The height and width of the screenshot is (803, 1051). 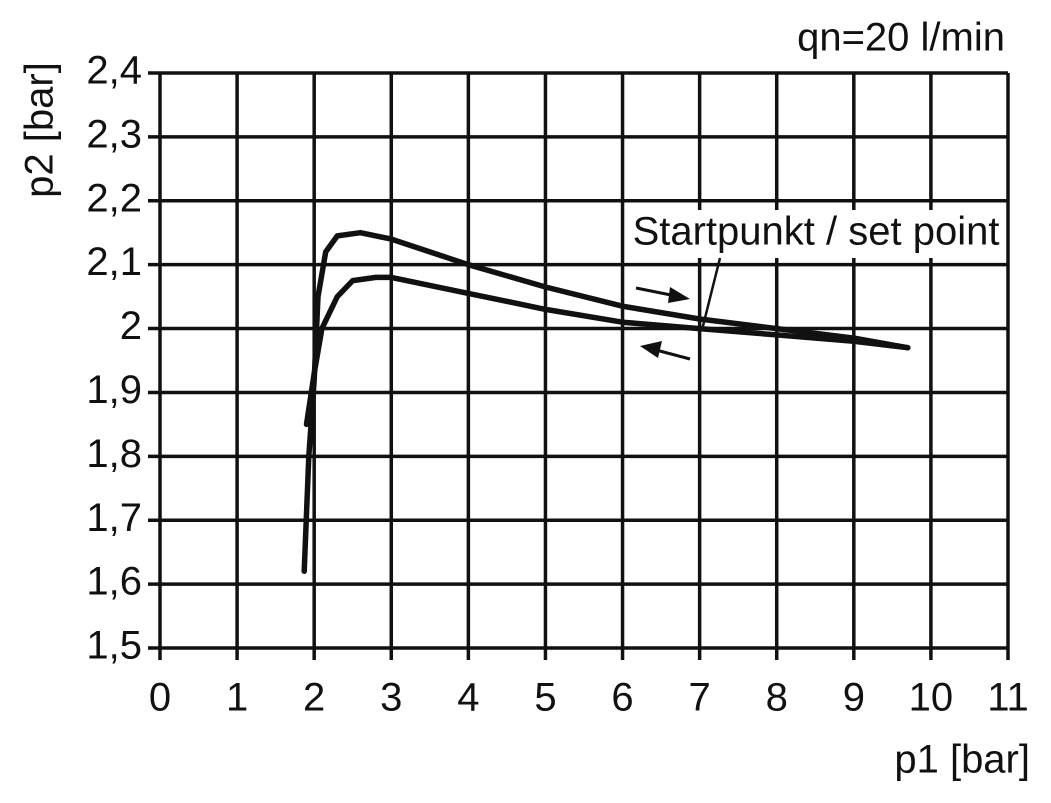 I want to click on set-point-callout: Startpunkt / set point, so click(x=816, y=285).